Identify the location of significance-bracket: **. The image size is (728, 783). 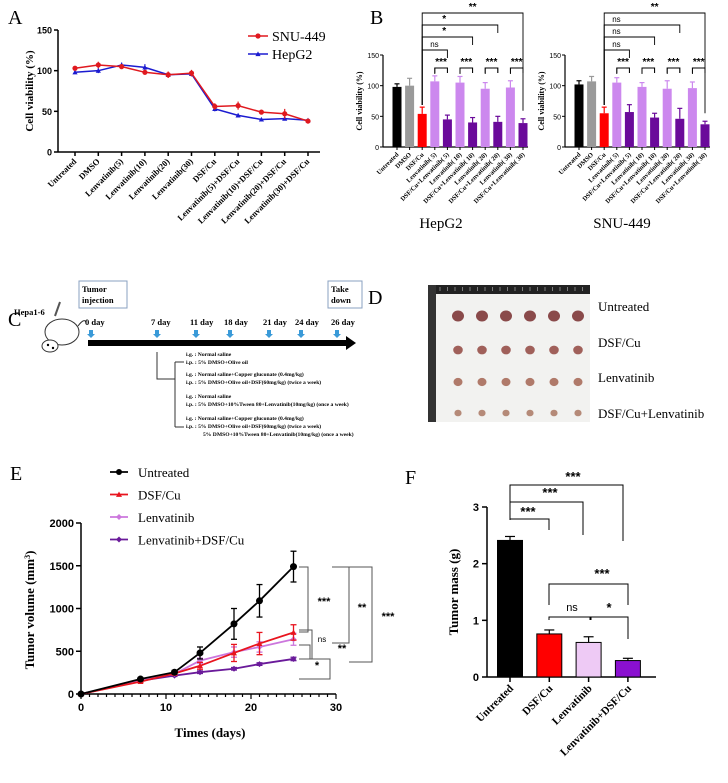
(472, 56).